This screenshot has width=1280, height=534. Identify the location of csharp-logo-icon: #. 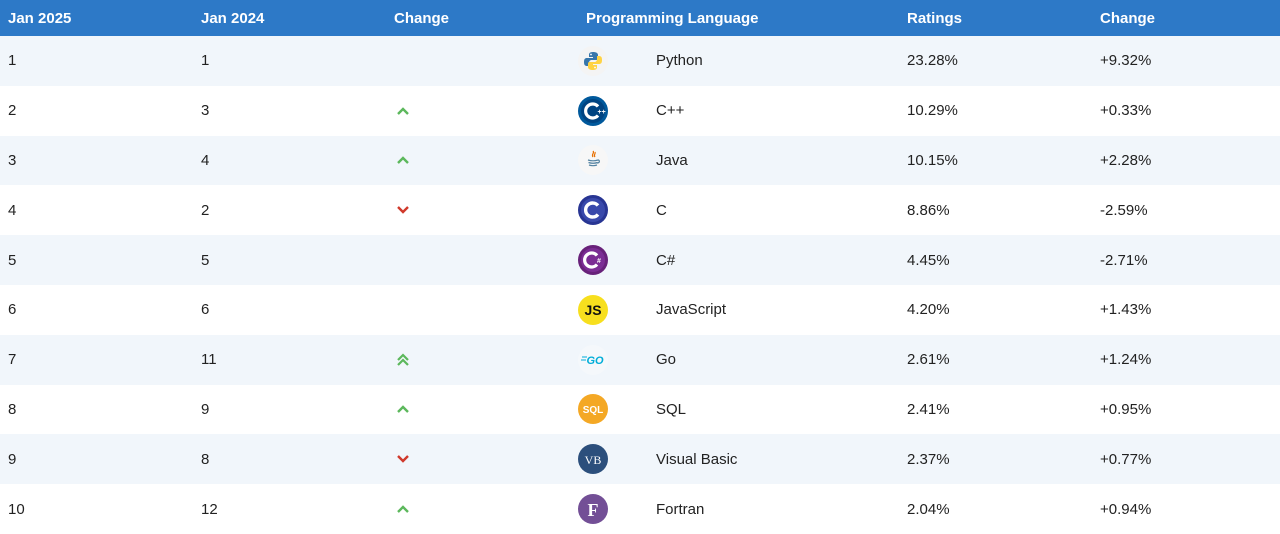
(593, 260).